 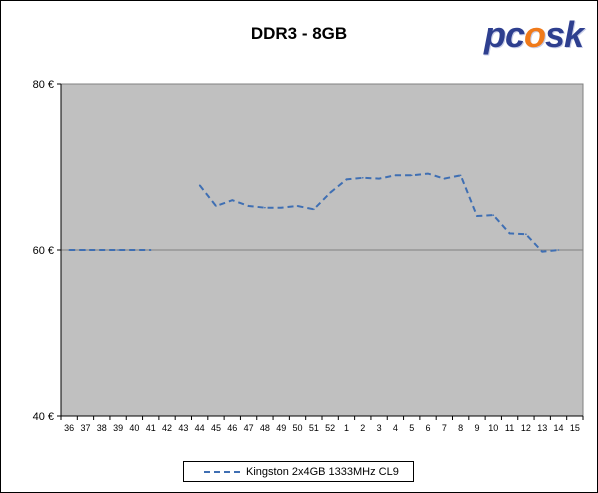 I want to click on y-tick-label: 80 €, so click(x=43, y=85).